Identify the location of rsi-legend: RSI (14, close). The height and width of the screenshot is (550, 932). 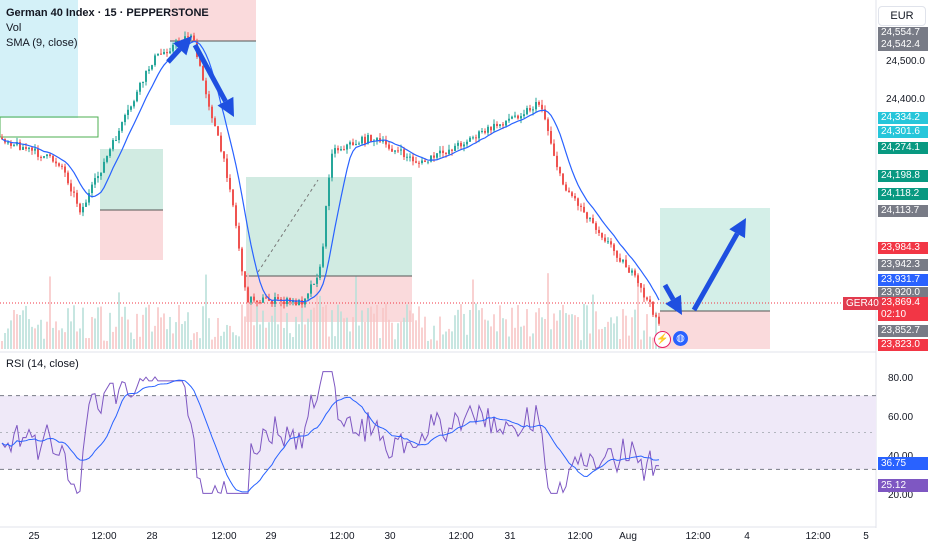
(42, 364).